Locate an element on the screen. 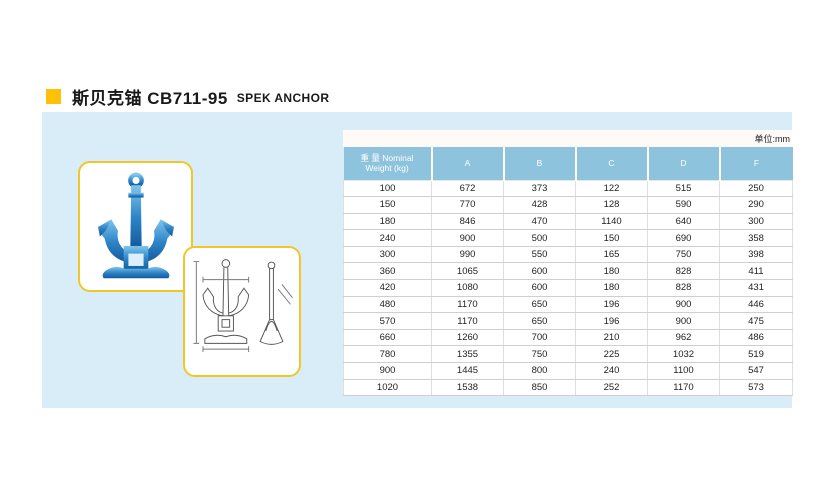 This screenshot has height=500, width=830. table-row: 660 1260 700 210 962 486 is located at coordinates (568, 338).